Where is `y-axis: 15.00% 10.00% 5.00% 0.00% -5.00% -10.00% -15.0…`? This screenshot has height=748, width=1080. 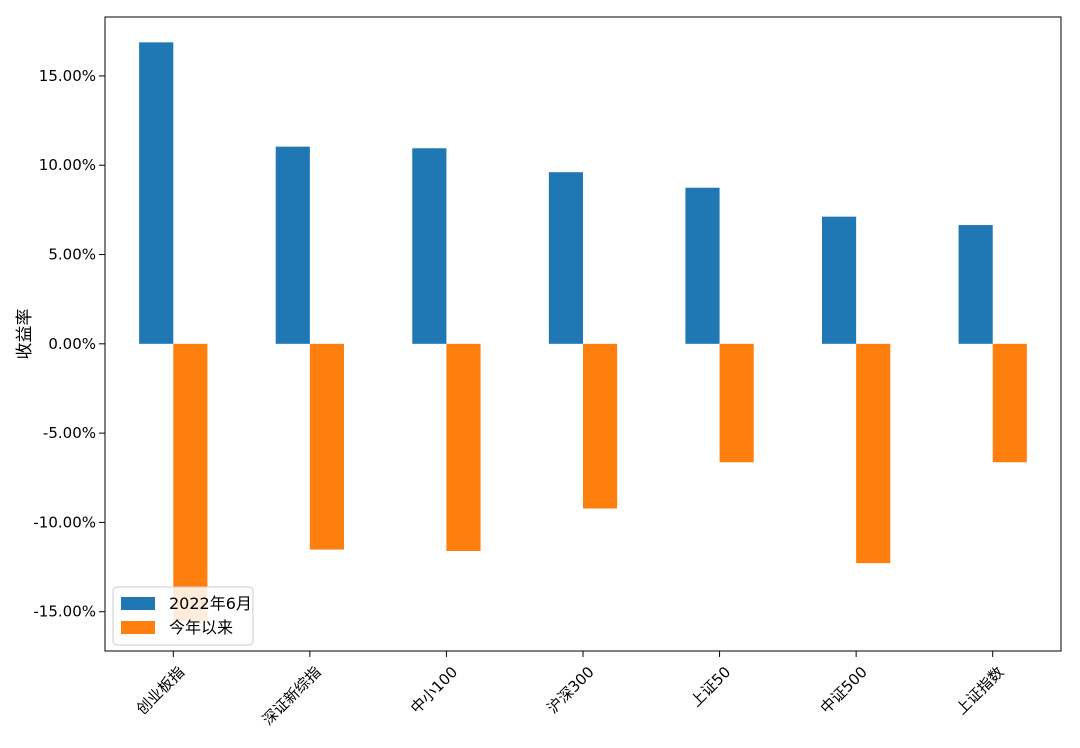
y-axis: 15.00% 10.00% 5.00% 0.00% -5.00% -10.00% -15.0… is located at coordinates (69, 344).